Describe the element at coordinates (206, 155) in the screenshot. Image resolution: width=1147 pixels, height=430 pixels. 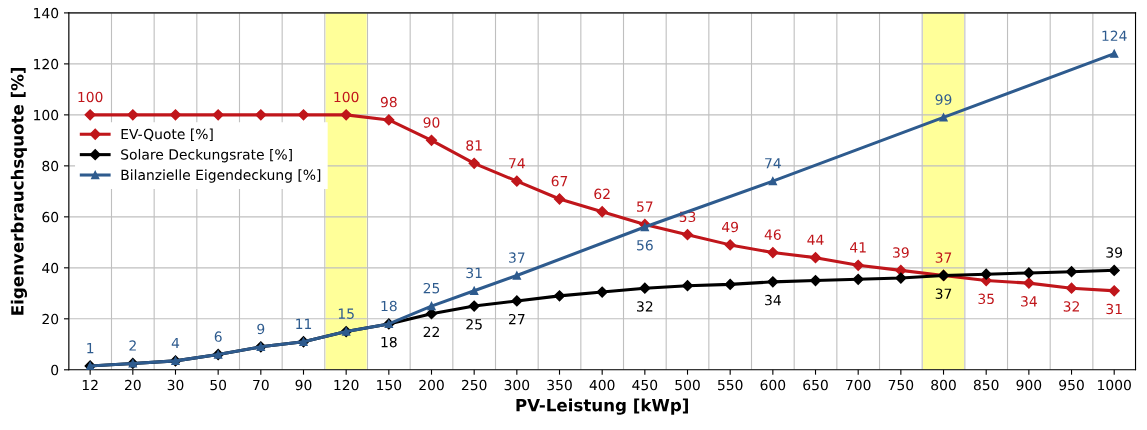
I see `legend-label: Solare Deckungsrate [%]` at that location.